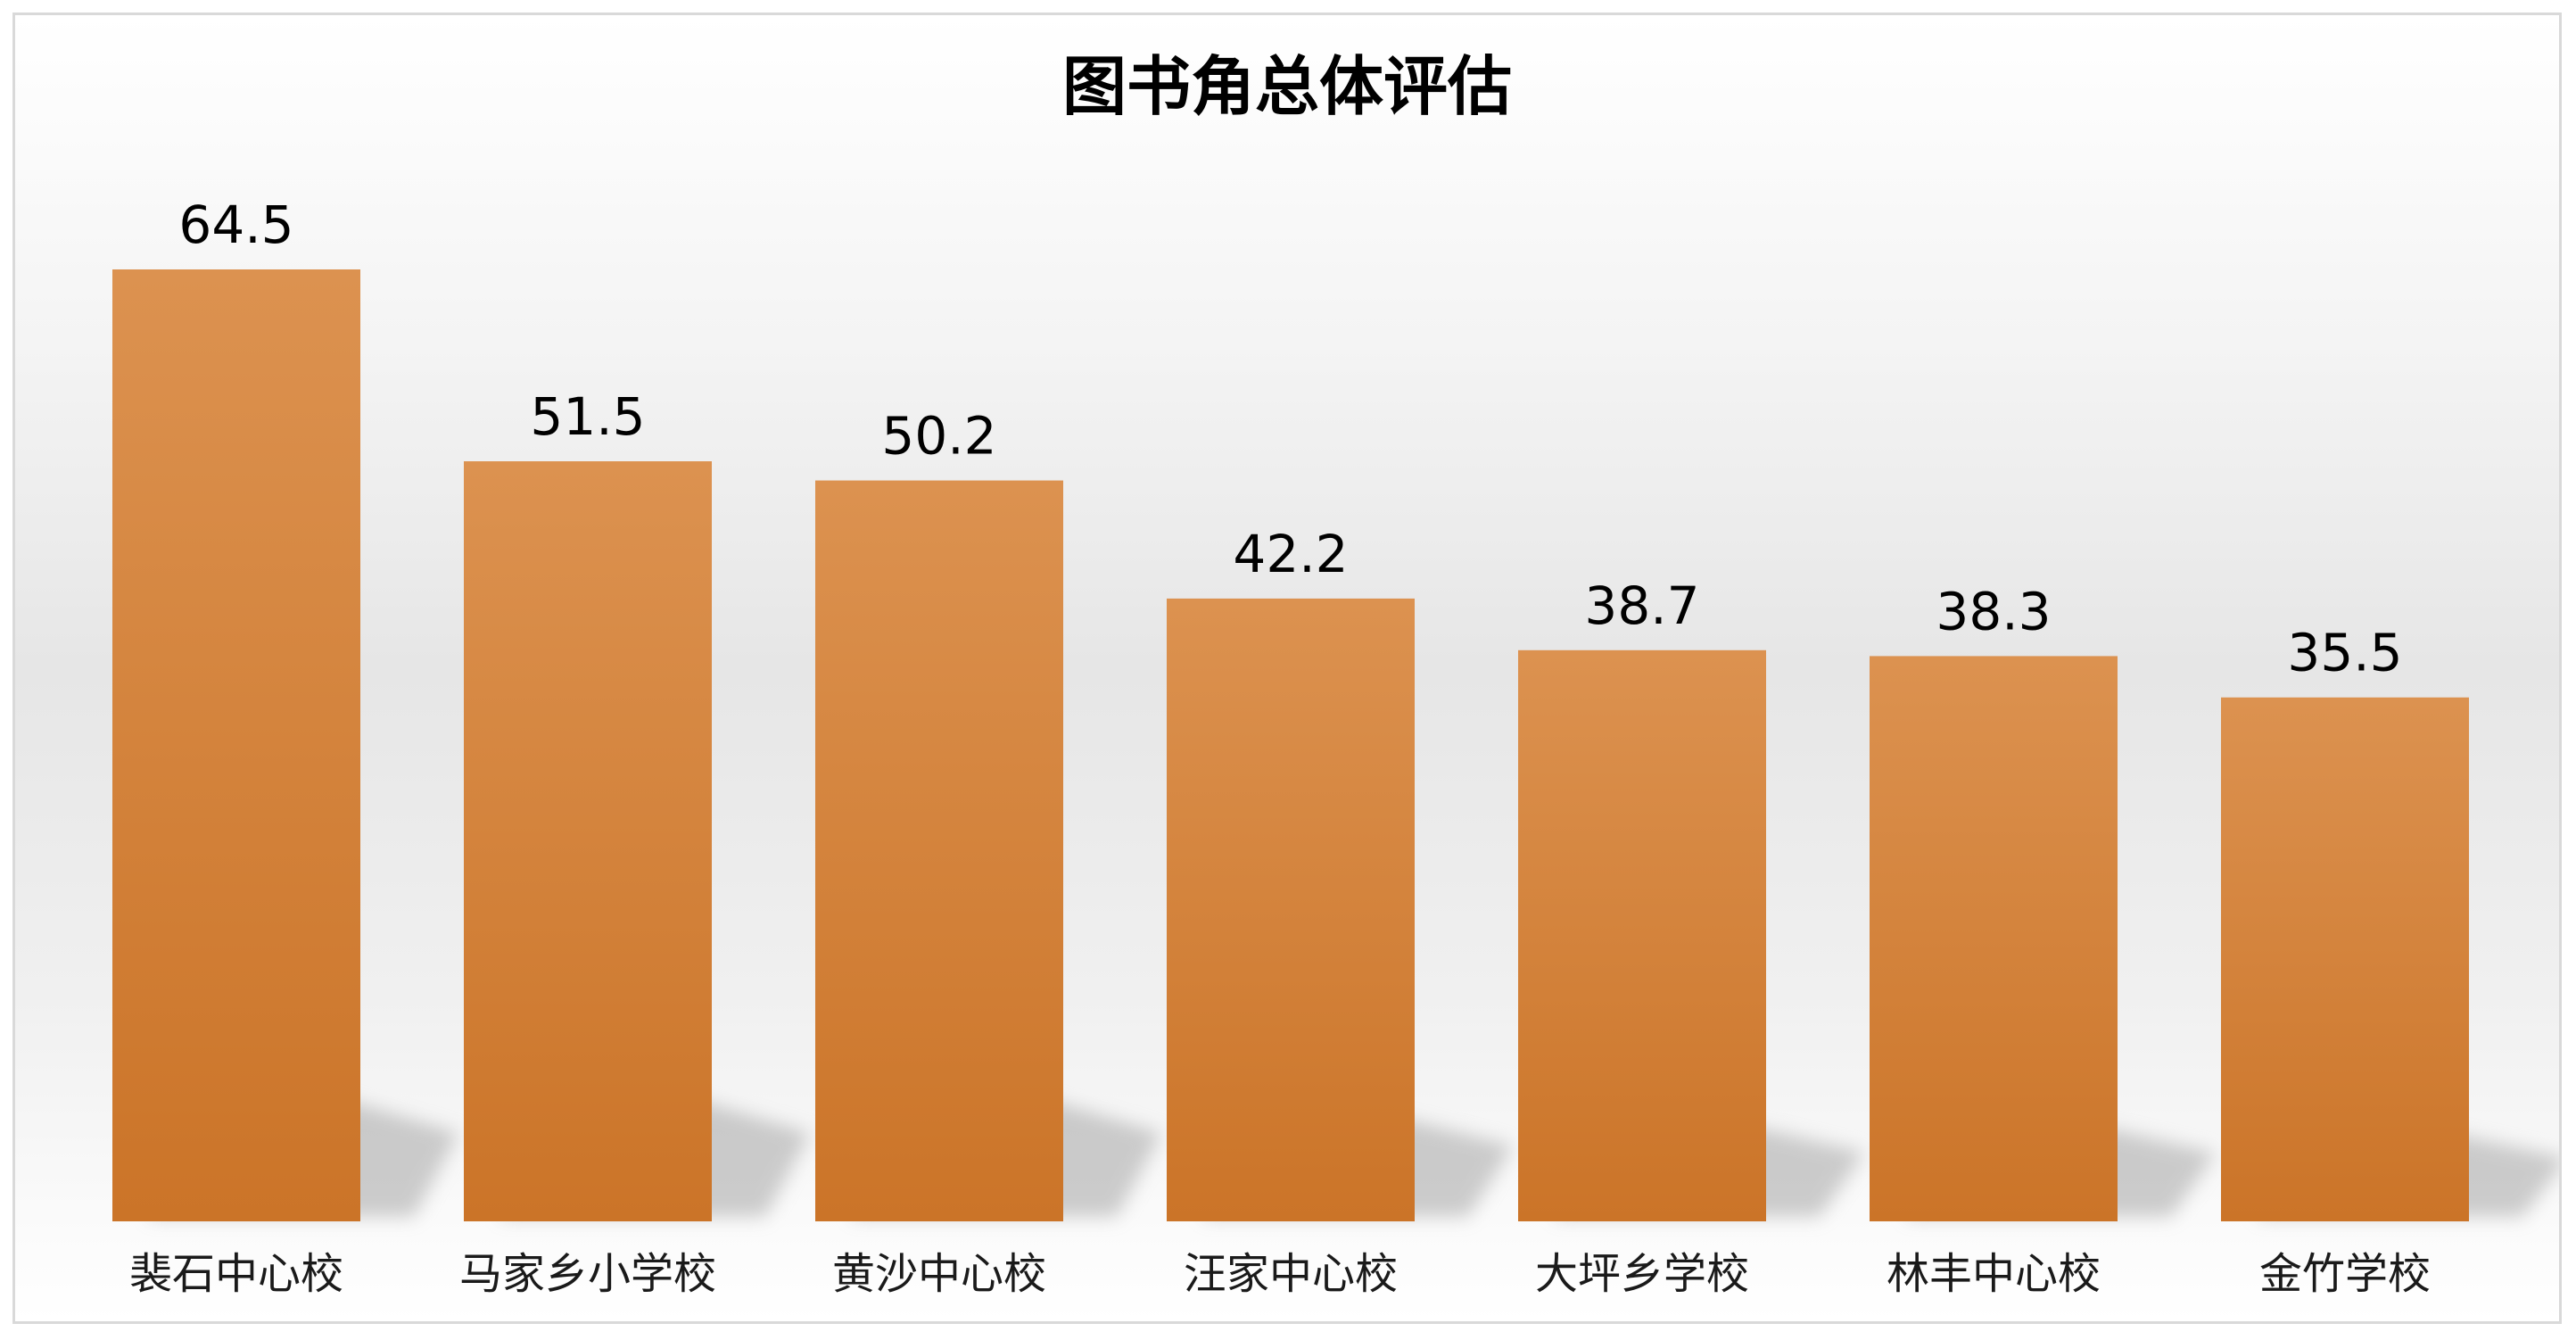 The width and height of the screenshot is (2576, 1340). I want to click on category-label: 裴石中心校, so click(236, 1274).